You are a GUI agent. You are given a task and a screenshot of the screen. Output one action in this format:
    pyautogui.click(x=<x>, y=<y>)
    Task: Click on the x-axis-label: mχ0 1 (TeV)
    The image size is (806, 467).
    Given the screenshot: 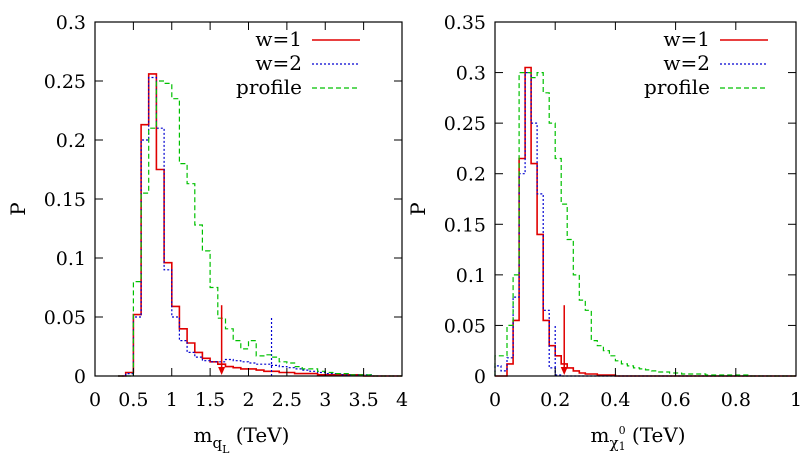 What is the action you would take?
    pyautogui.click(x=638, y=438)
    